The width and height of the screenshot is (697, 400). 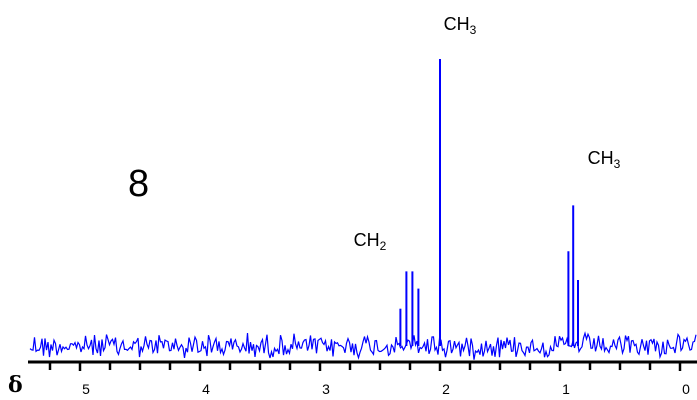 I want to click on x-axis-ticks, so click(x=365, y=366).